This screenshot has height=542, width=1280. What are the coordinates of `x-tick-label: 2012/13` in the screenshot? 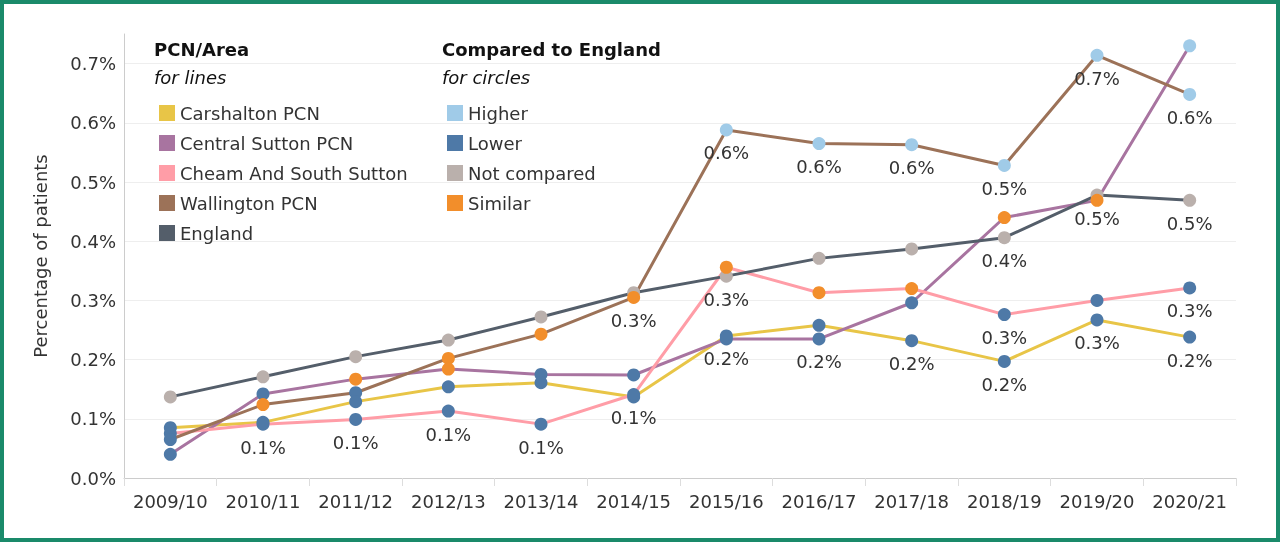 It's located at (448, 501).